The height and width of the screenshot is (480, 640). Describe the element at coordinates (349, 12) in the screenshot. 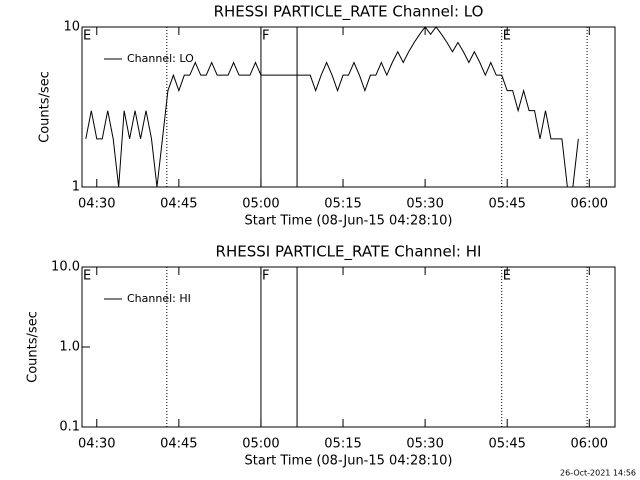

I see `chart-title: RHESSI PARTICLE_RATE Channel: LO` at that location.